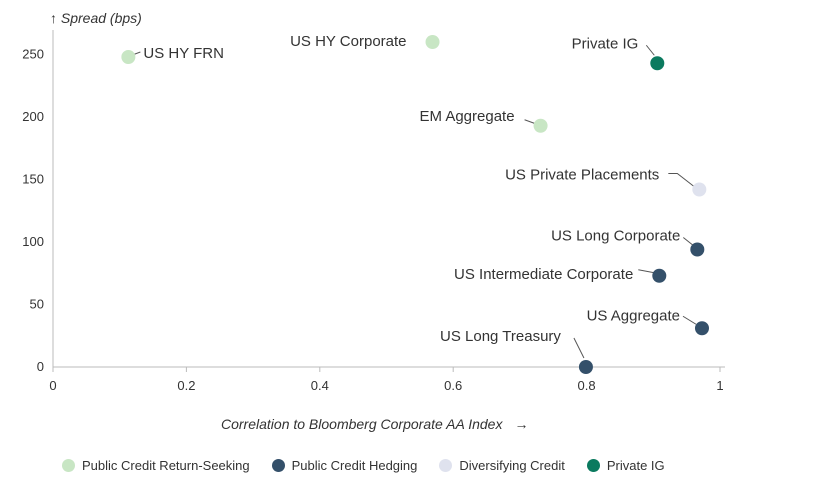 This screenshot has height=501, width=824. I want to click on legend-item: Public Credit Return-Seeking, so click(156, 465).